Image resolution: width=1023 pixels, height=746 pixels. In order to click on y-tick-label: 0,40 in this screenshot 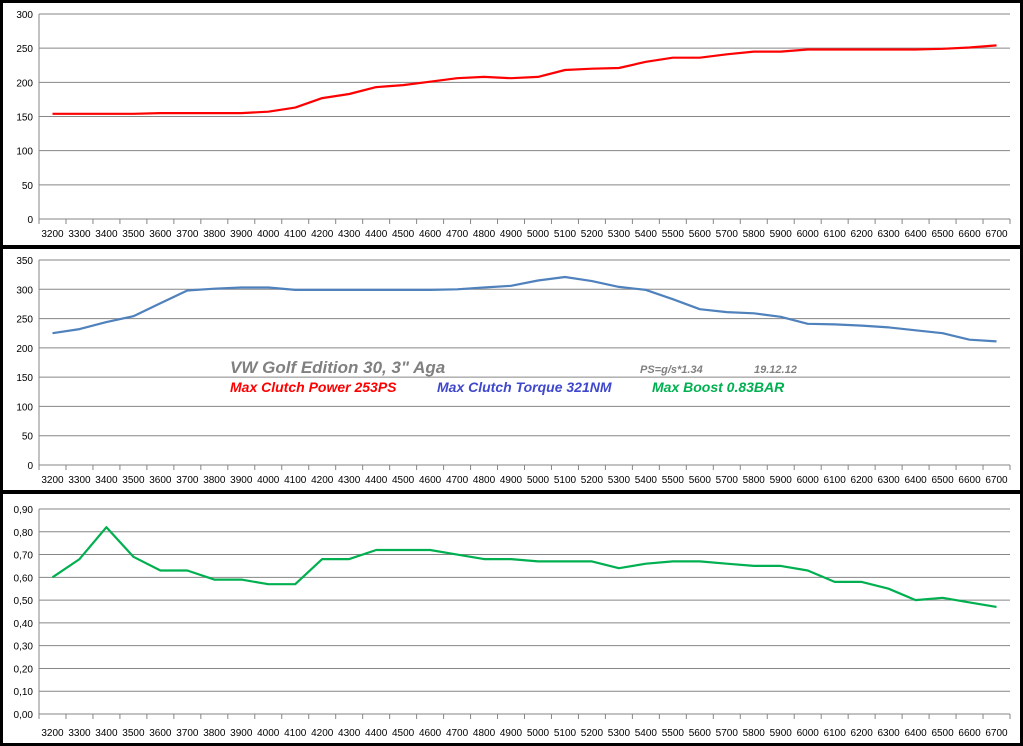, I will do `click(24, 624)`.